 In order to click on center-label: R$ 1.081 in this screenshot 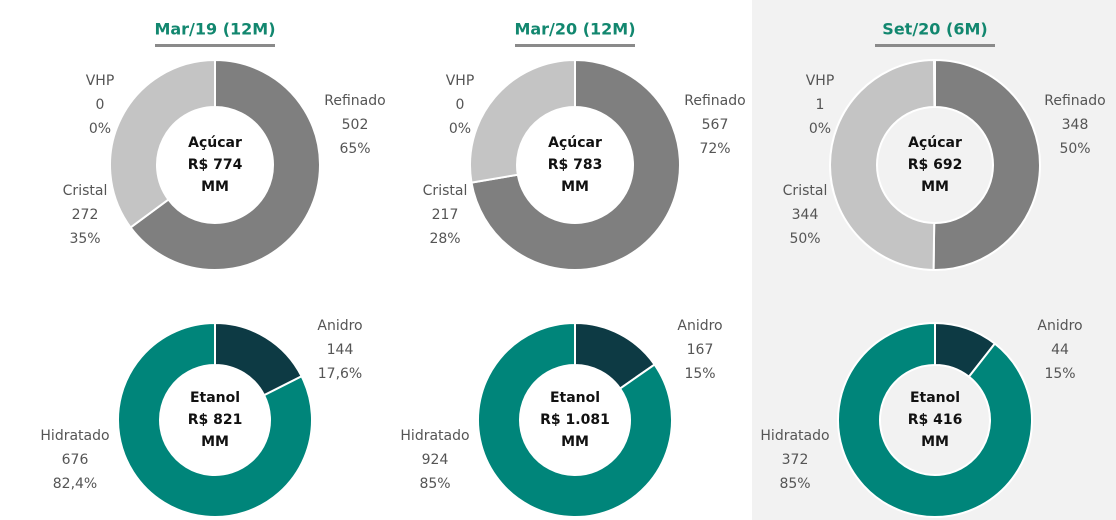, I will do `click(575, 420)`.